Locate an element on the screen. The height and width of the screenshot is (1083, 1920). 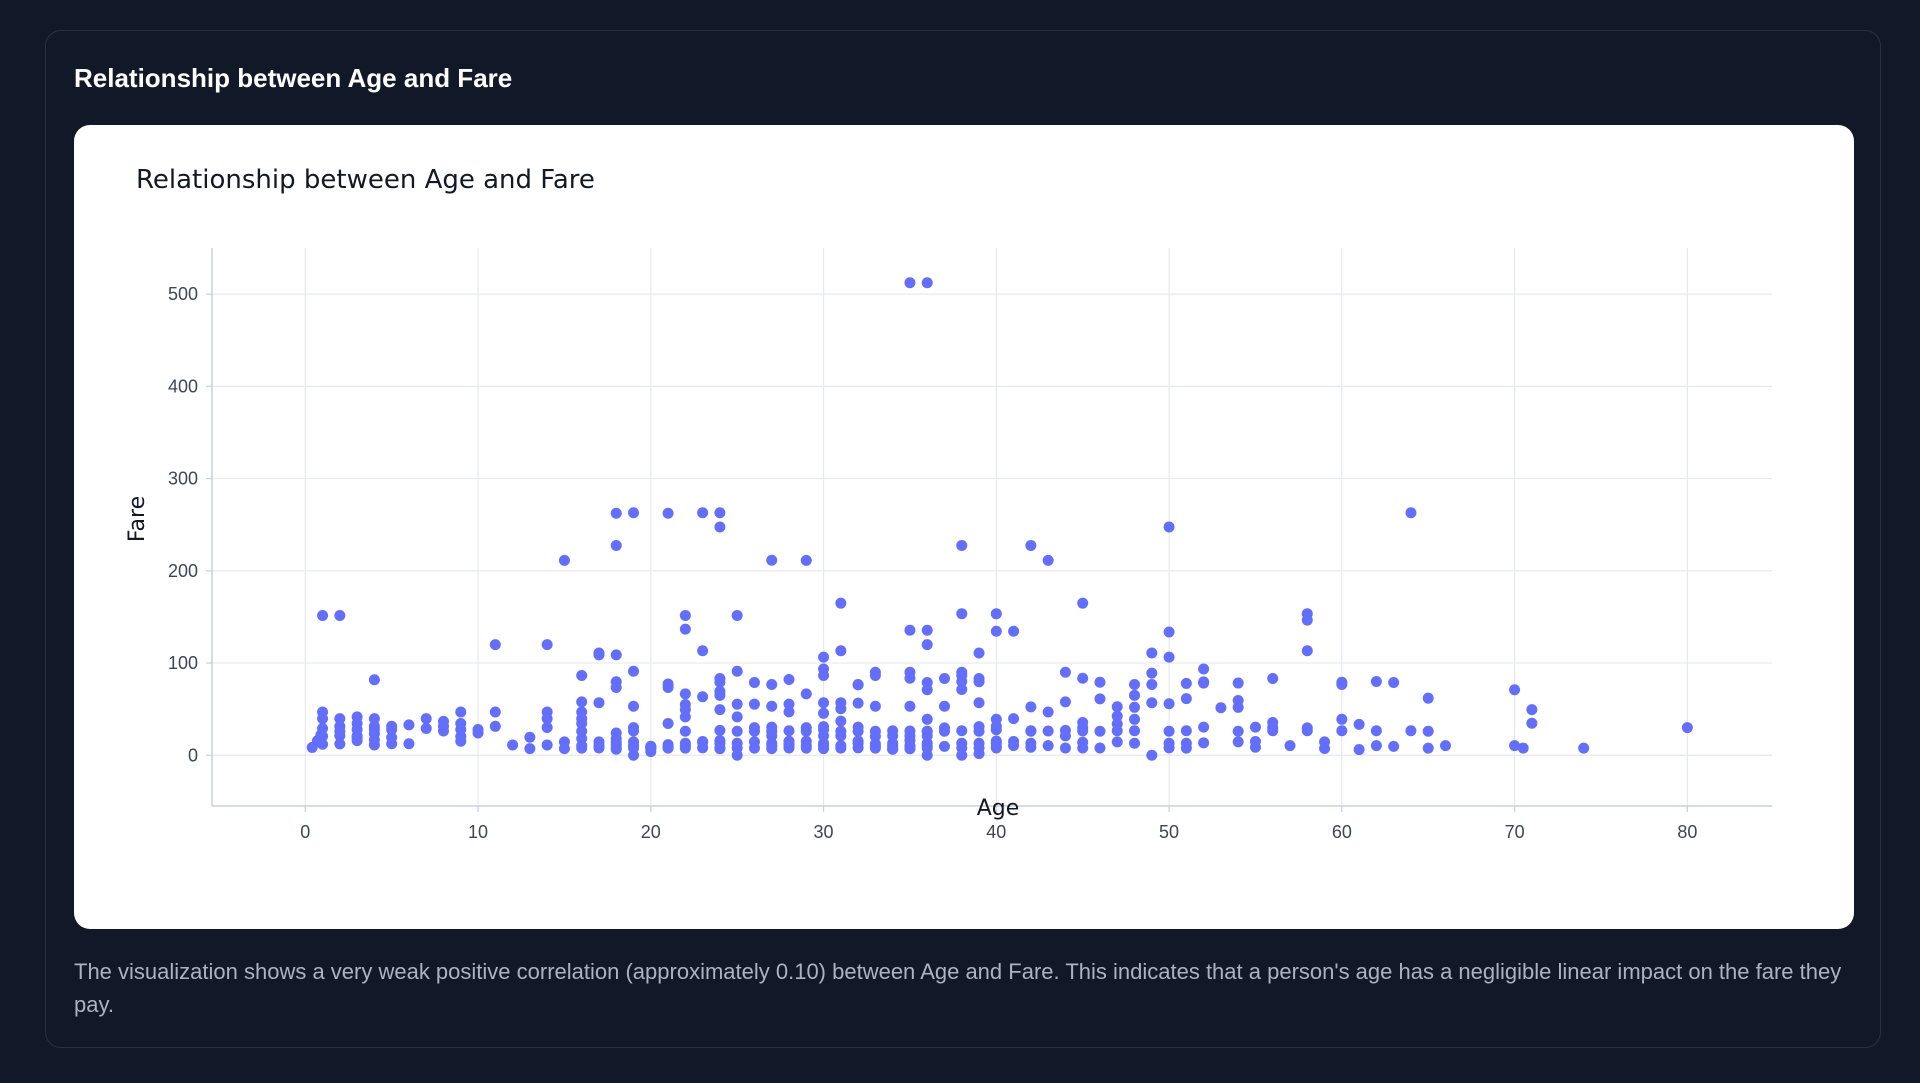
y-tick-label: 300 is located at coordinates (183, 479).